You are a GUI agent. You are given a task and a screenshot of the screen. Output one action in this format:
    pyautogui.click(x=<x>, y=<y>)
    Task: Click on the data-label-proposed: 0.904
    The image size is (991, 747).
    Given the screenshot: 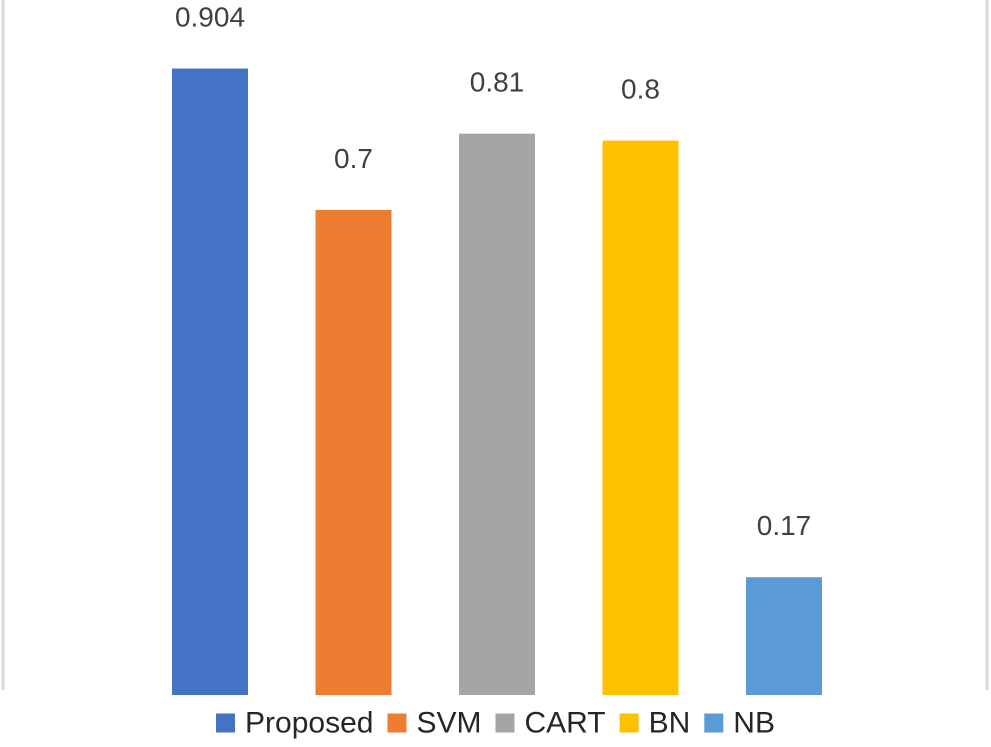 What is the action you would take?
    pyautogui.click(x=210, y=17)
    